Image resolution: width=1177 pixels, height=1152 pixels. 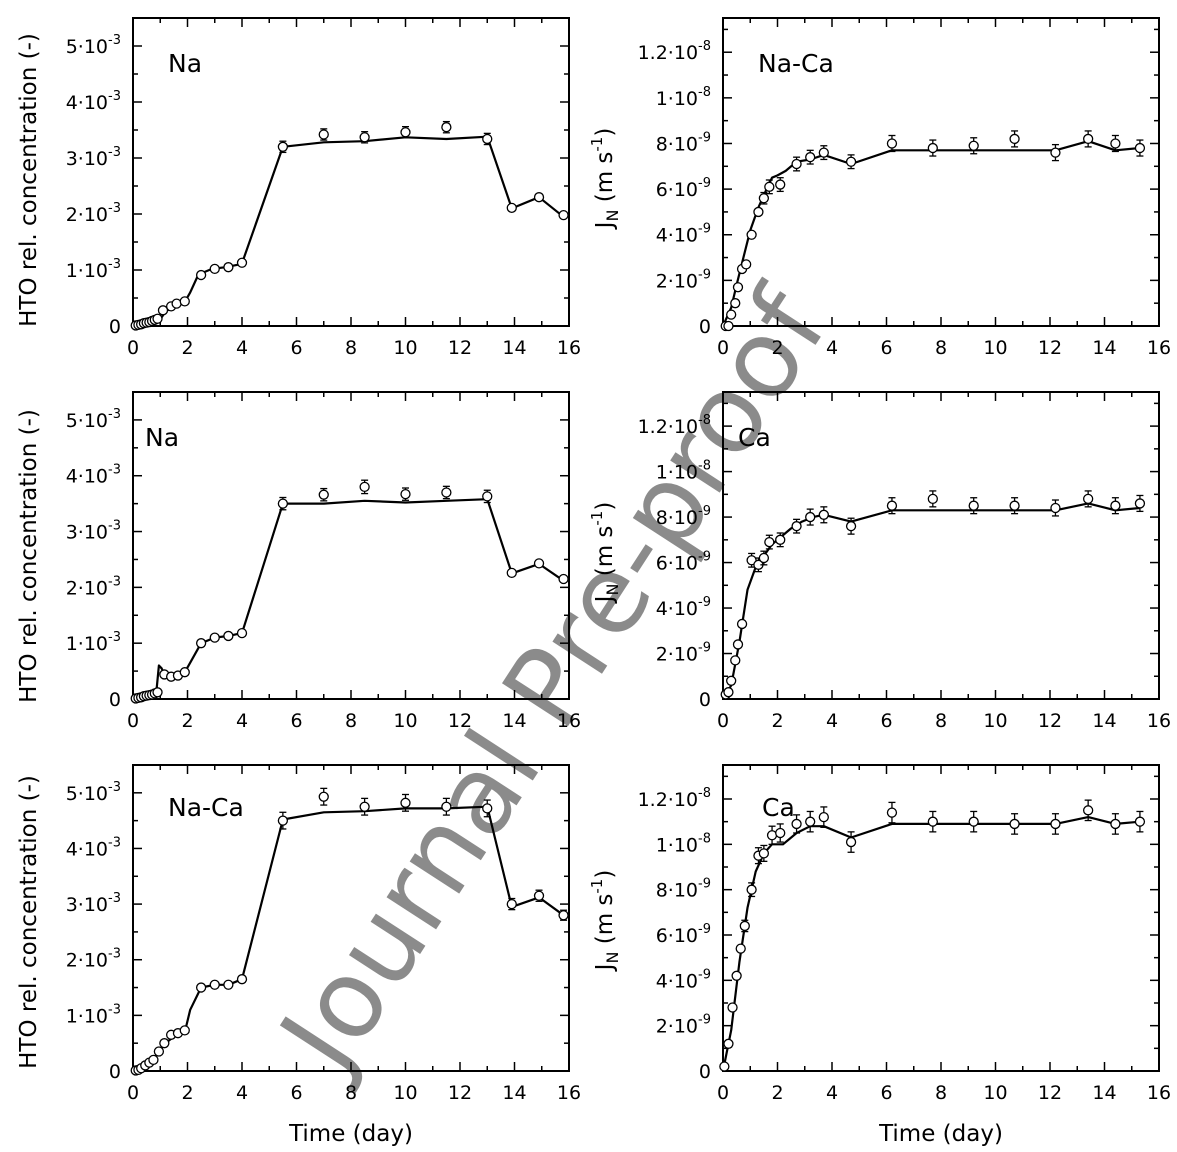 I want to click on y-tick-label: 2·10⁻⁹, so click(x=683, y=653).